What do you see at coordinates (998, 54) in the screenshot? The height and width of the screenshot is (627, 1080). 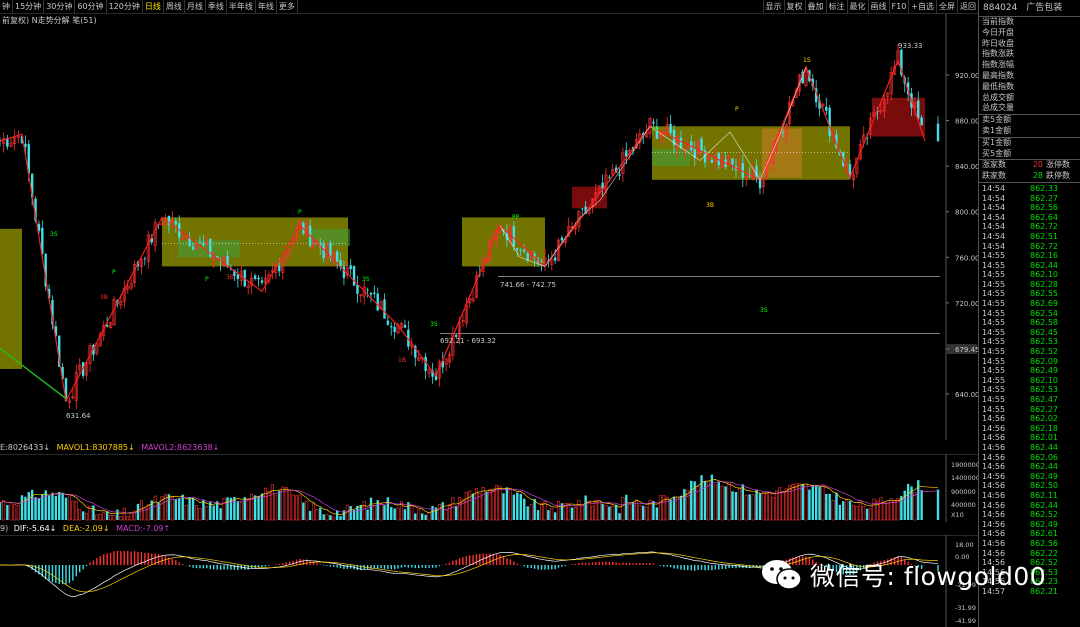 I see `info-label: 指数涨跌` at bounding box center [998, 54].